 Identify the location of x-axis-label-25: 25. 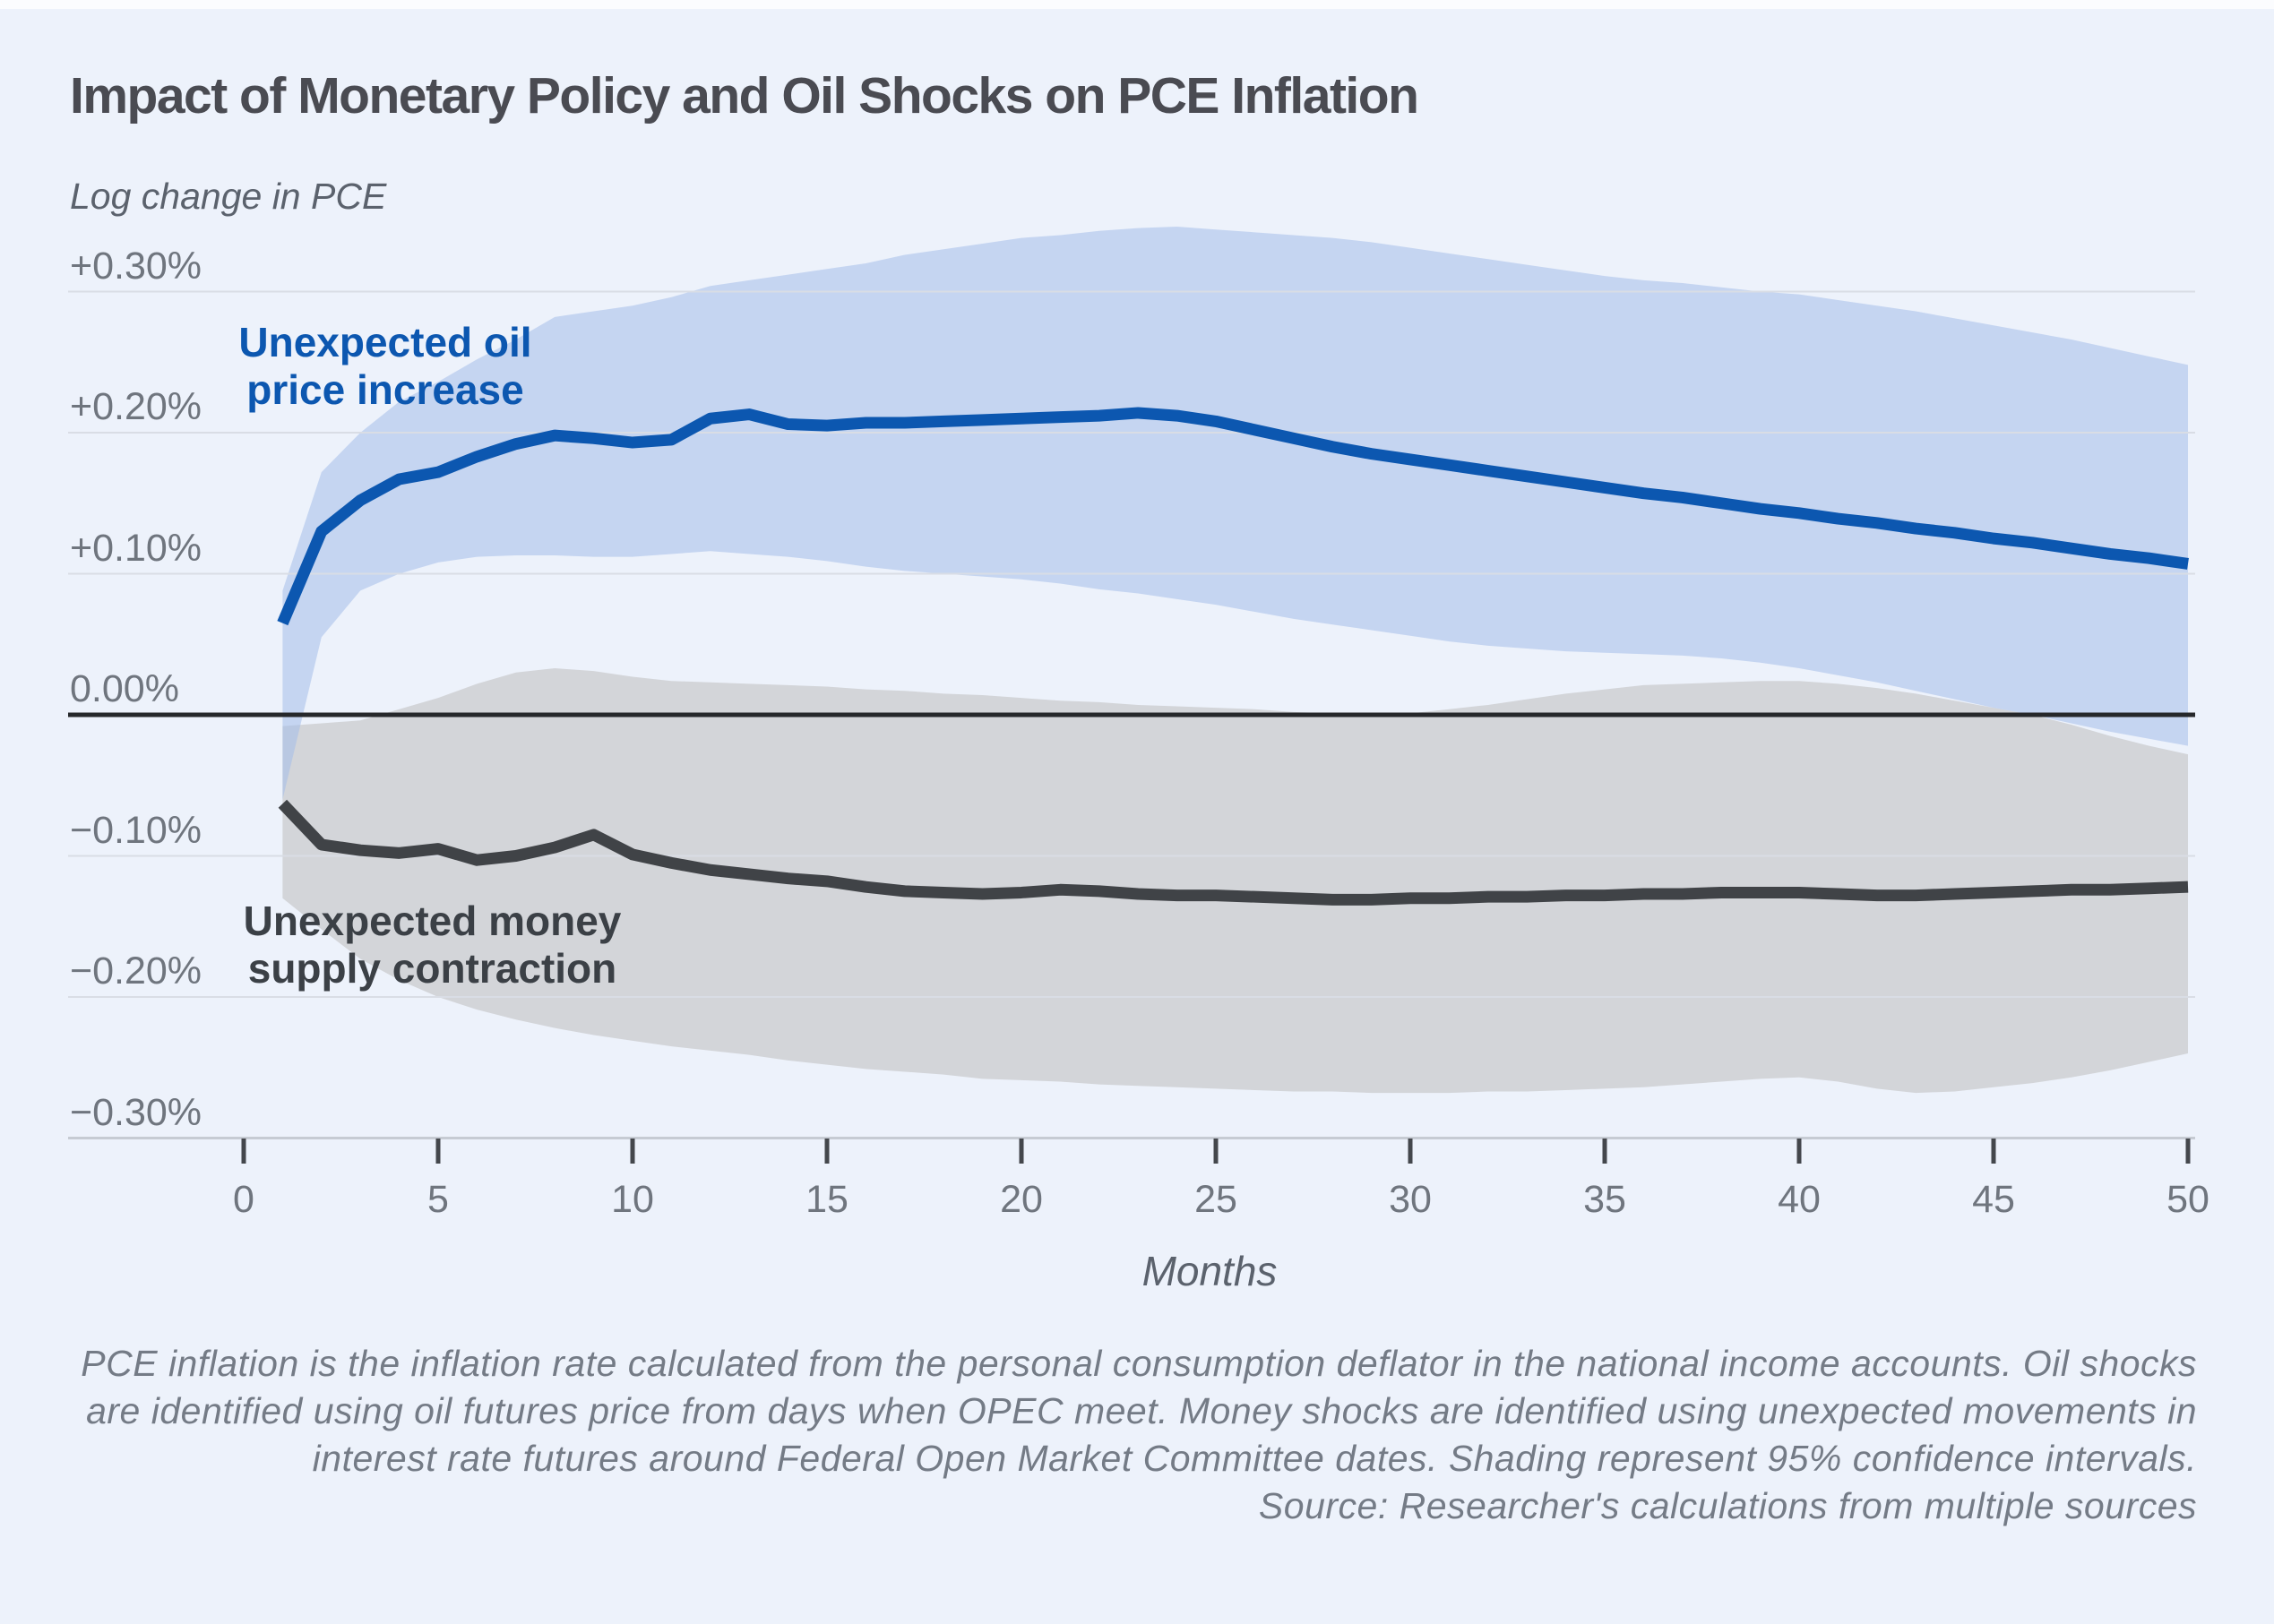
(1215, 1199).